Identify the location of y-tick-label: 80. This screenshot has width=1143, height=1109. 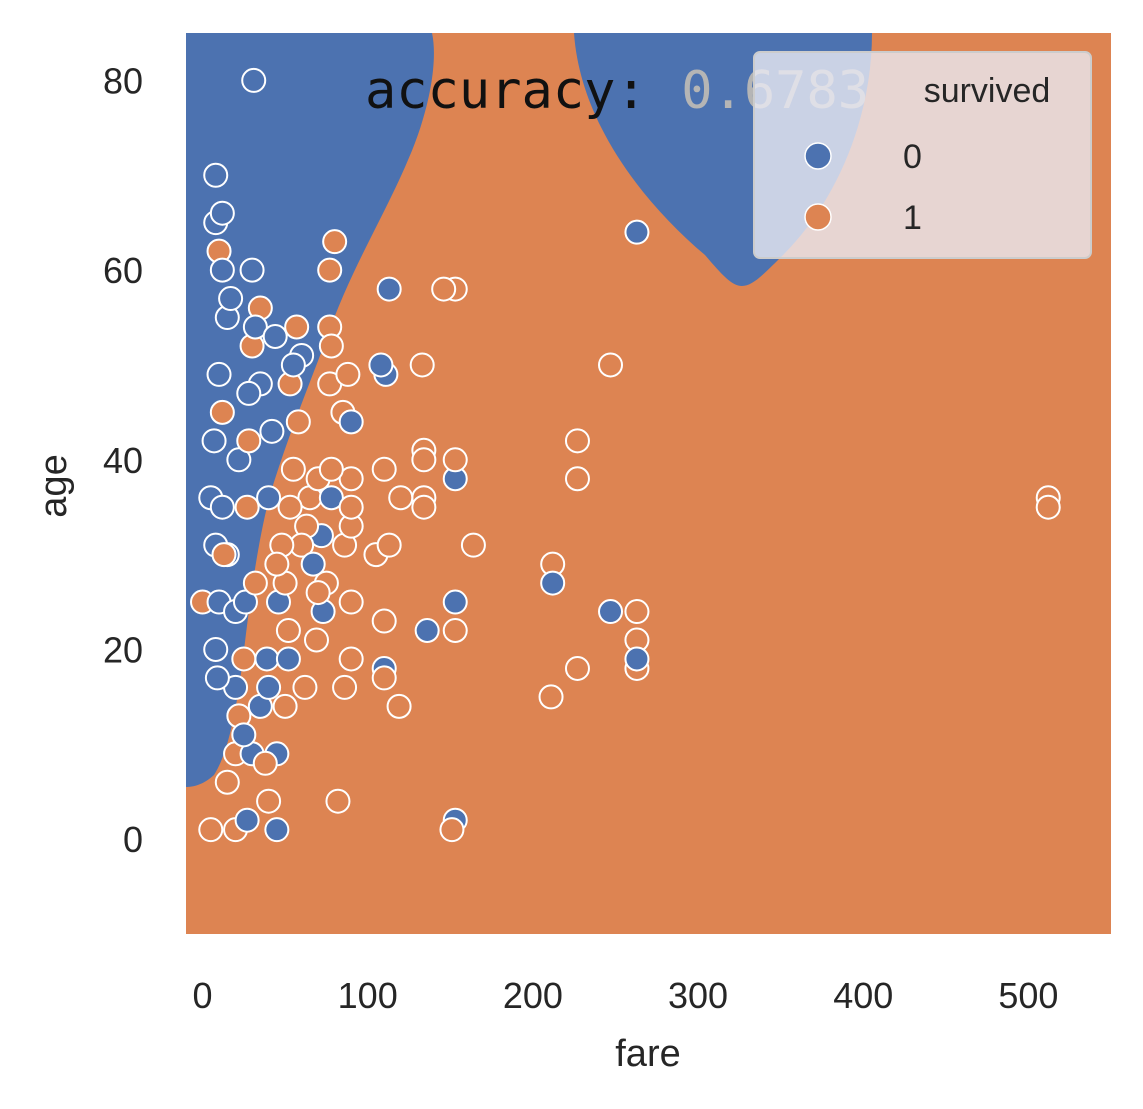
(123, 80).